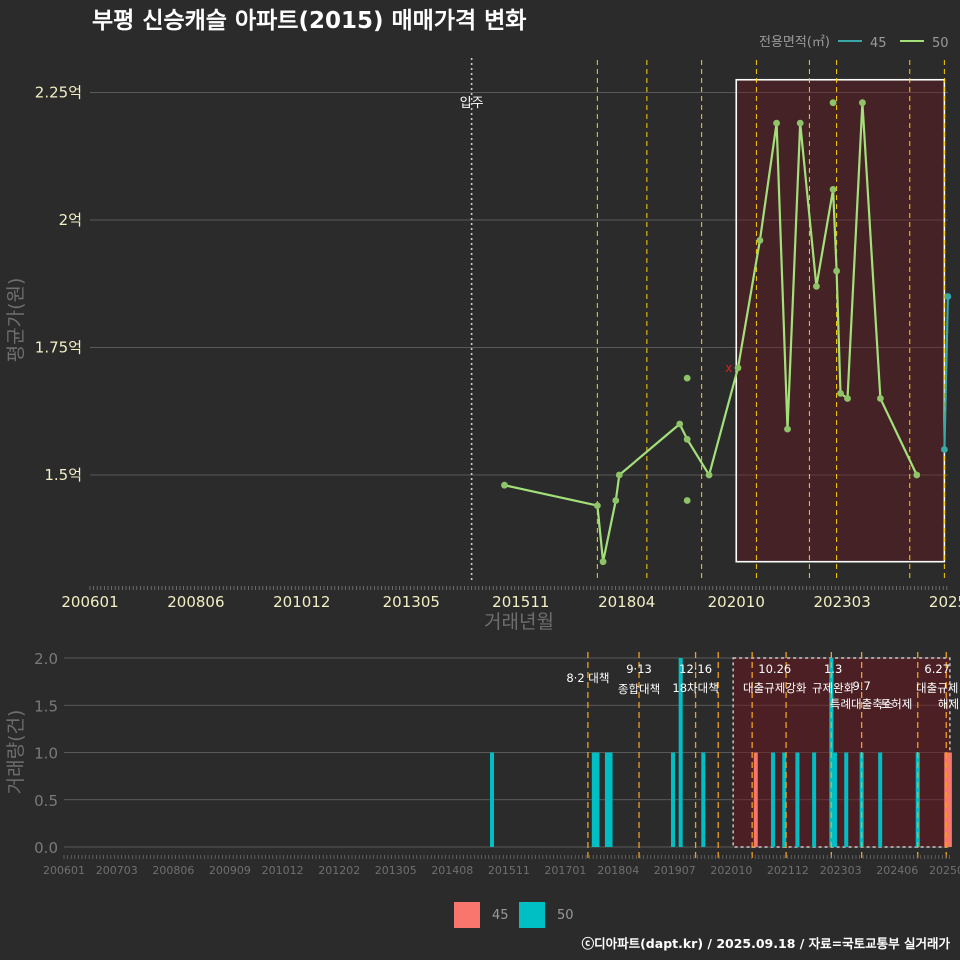  I want to click on bottom-ytick-label: 2.0, so click(46, 659).